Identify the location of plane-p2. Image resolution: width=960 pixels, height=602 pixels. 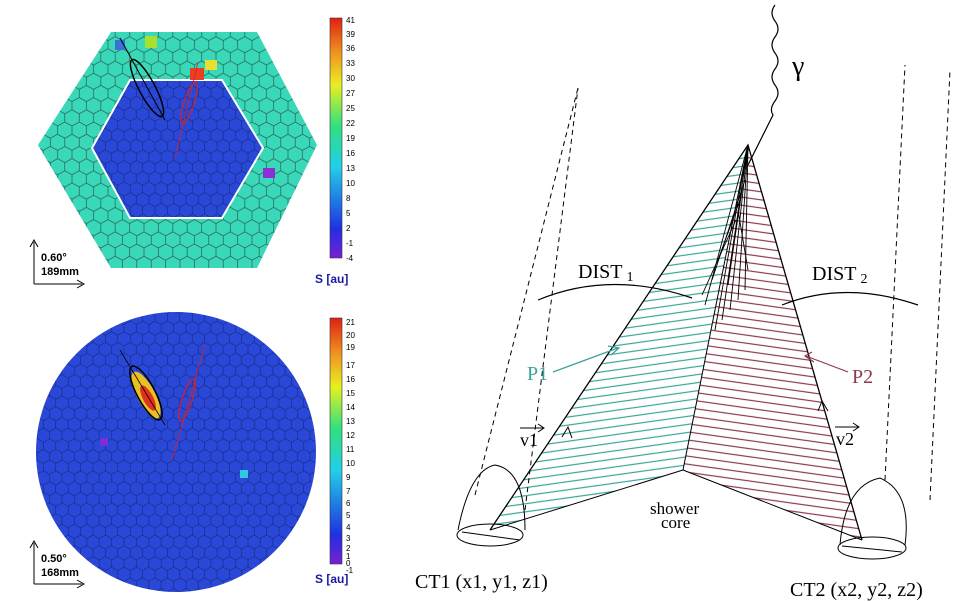
(772, 342).